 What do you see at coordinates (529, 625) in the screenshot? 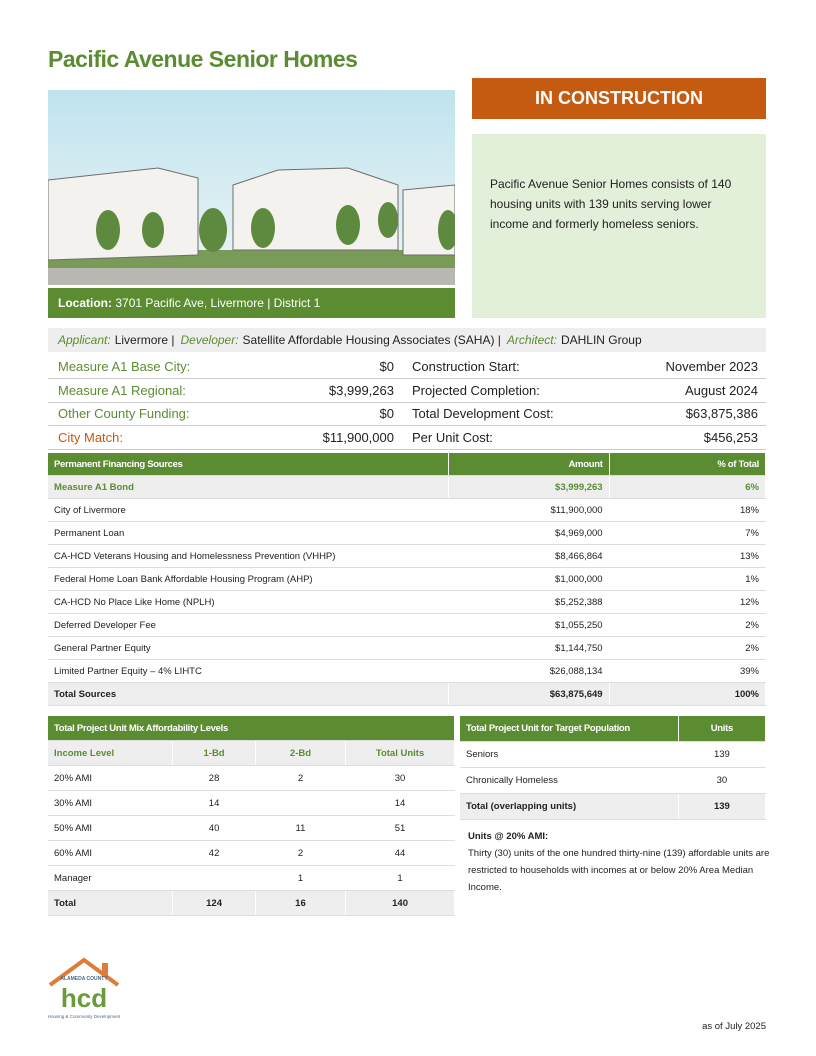
I see `table-cell: $1,055,250` at bounding box center [529, 625].